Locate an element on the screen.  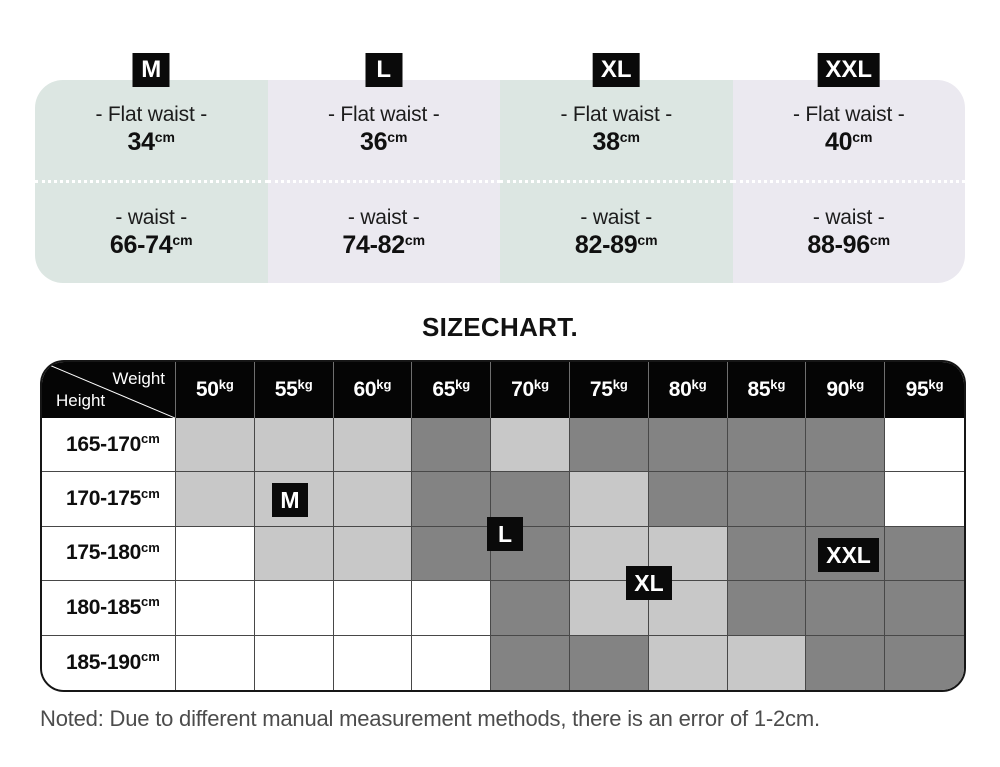
weight-header-90kg: 90 kg is located at coordinates (846, 390).